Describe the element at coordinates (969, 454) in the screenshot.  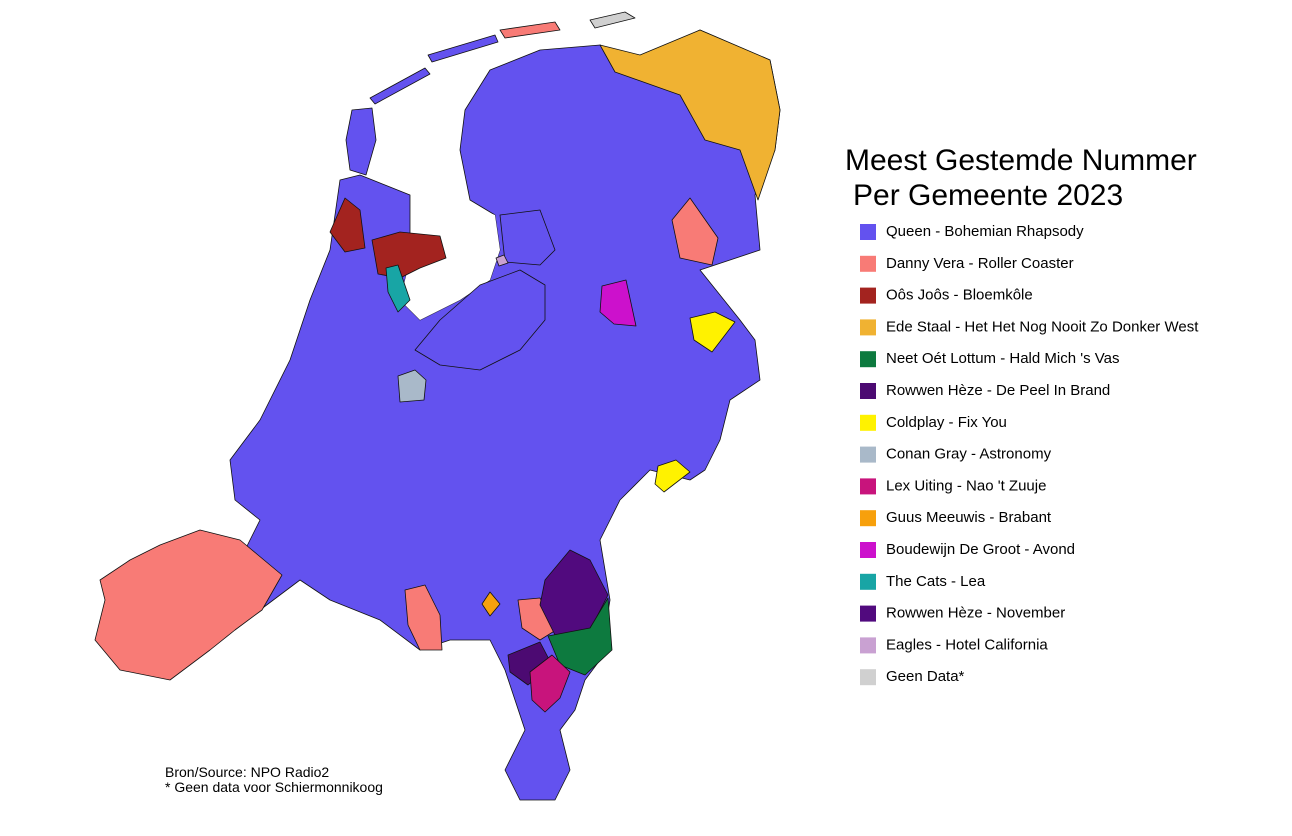
I see `legend-label: Conan Gray - Astronomy` at that location.